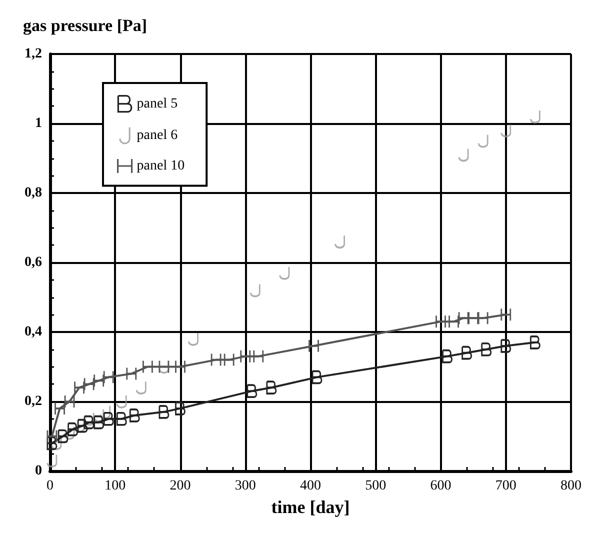 The image size is (601, 539). I want to click on legend-label: panel 6, so click(157, 135).